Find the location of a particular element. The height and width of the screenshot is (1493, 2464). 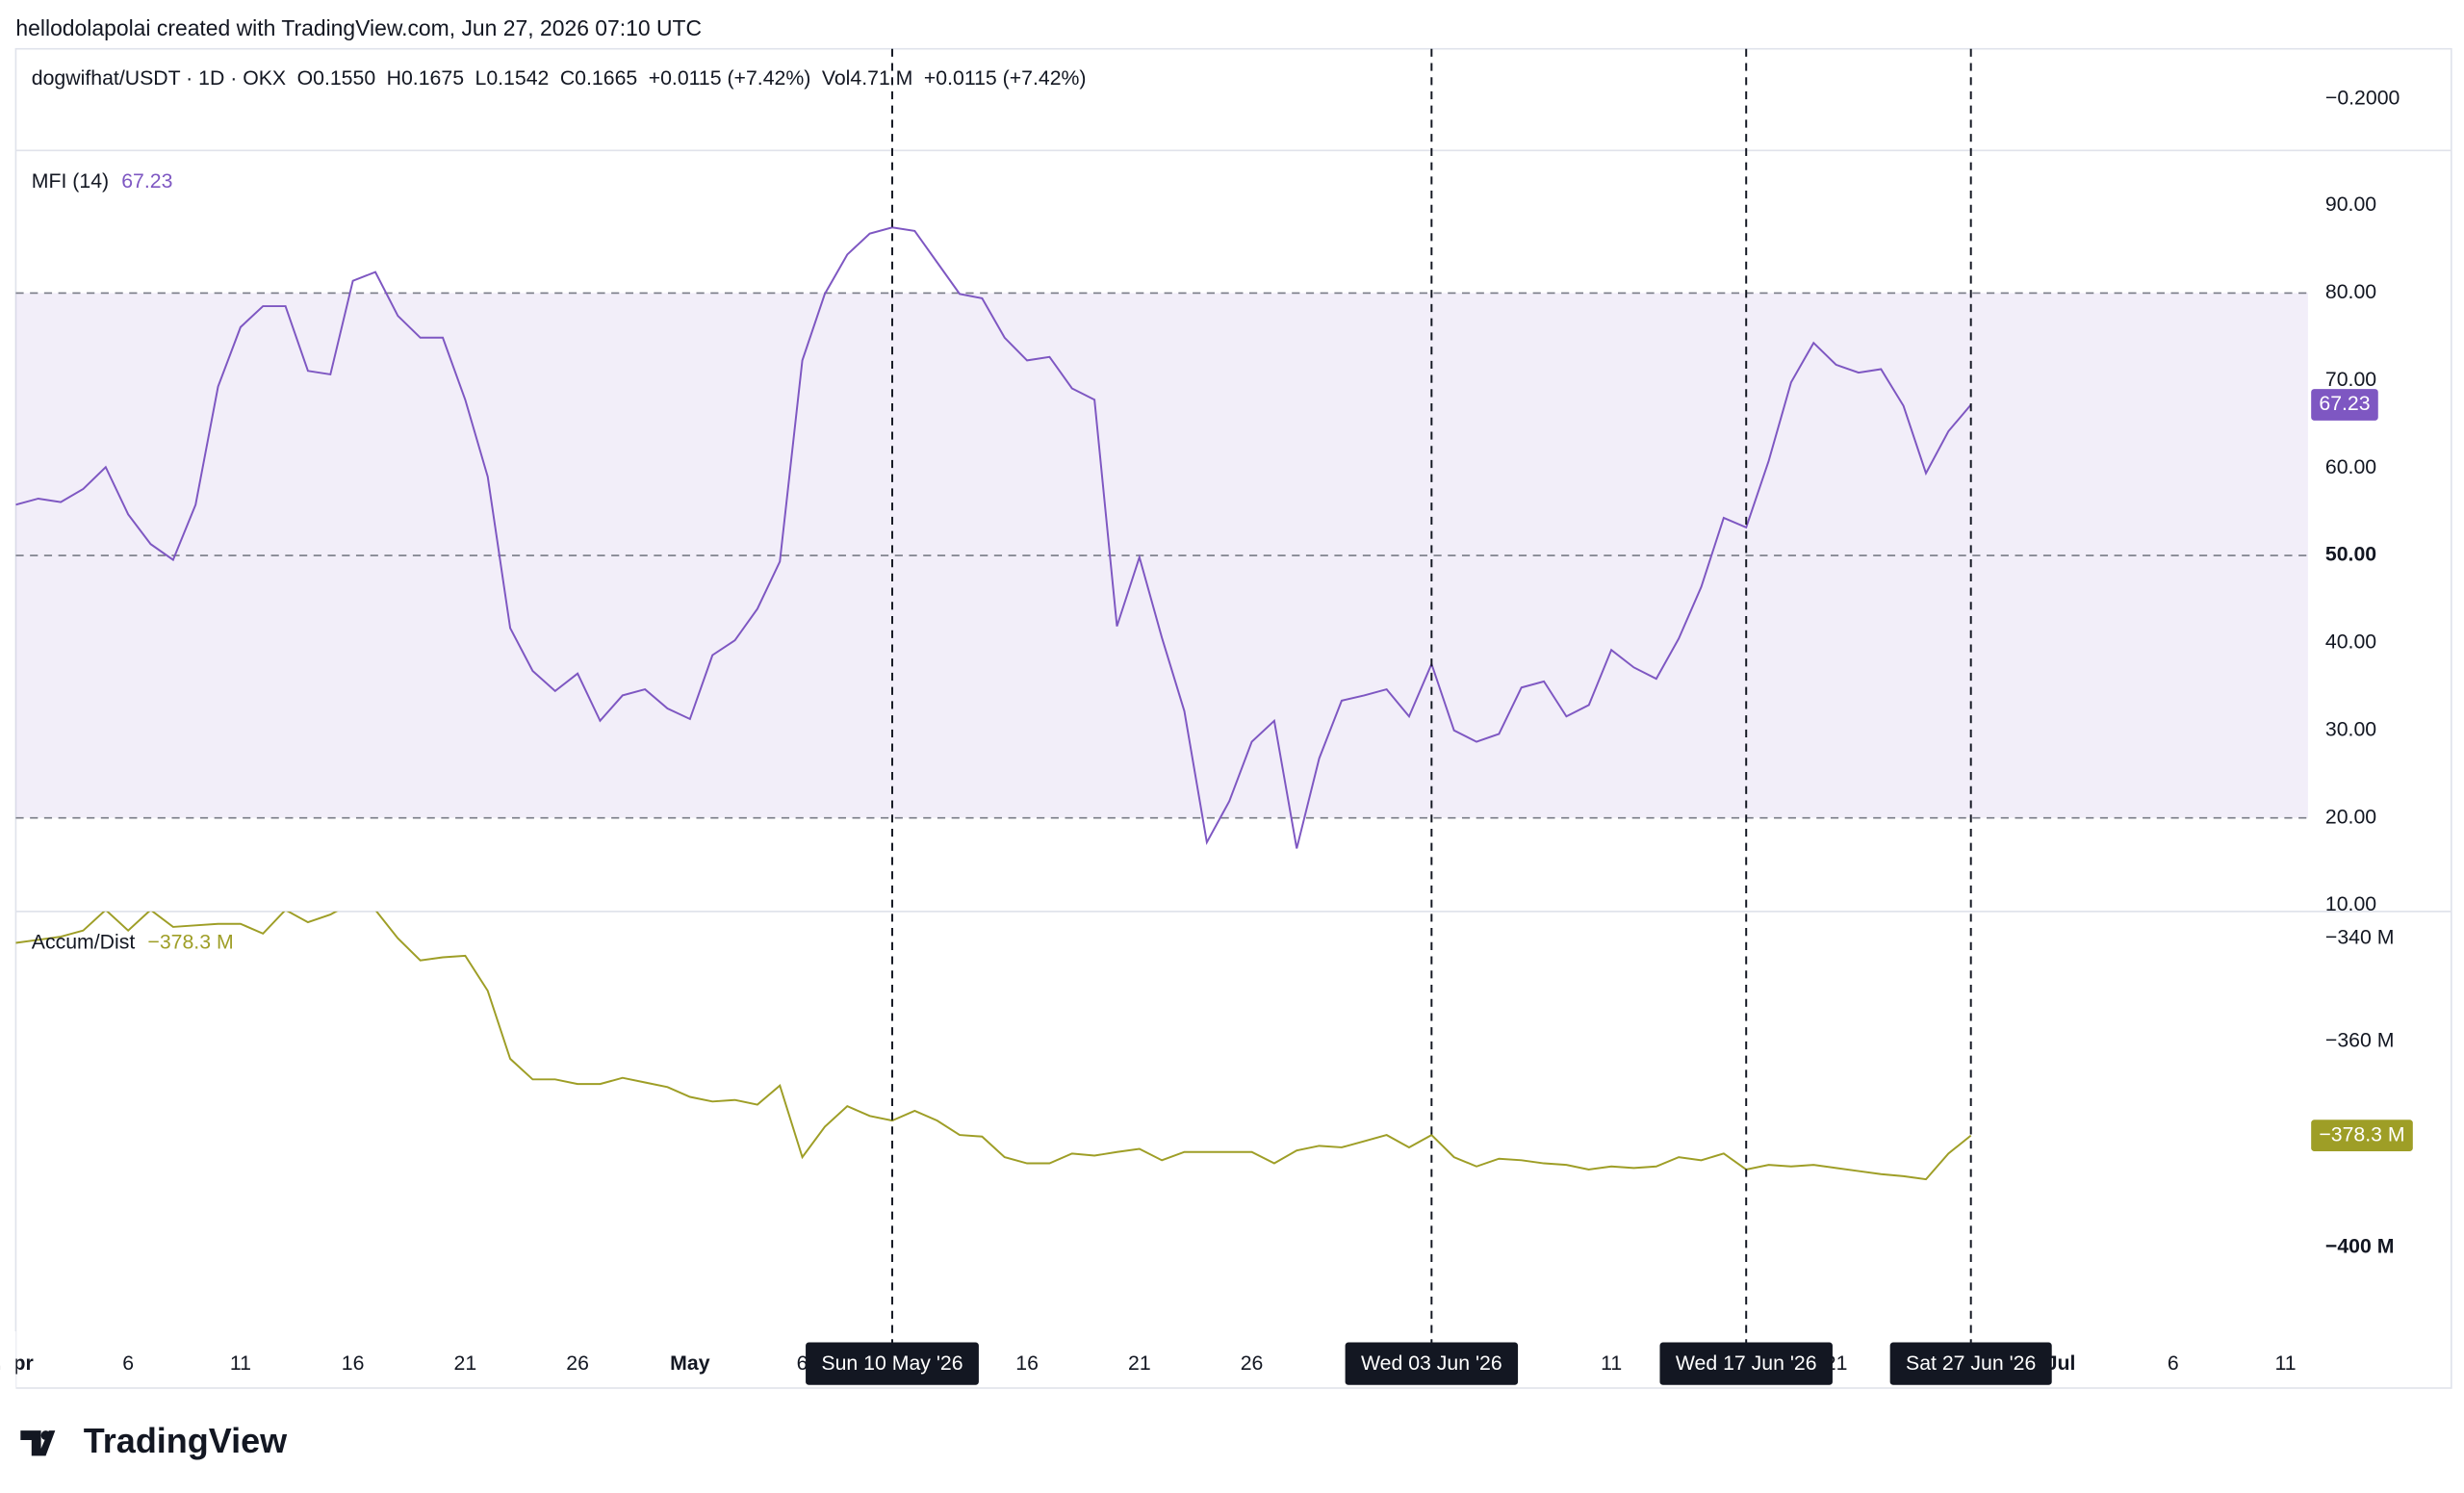

crosshair-date: Wed 17 Jun '26 is located at coordinates (1746, 1363).